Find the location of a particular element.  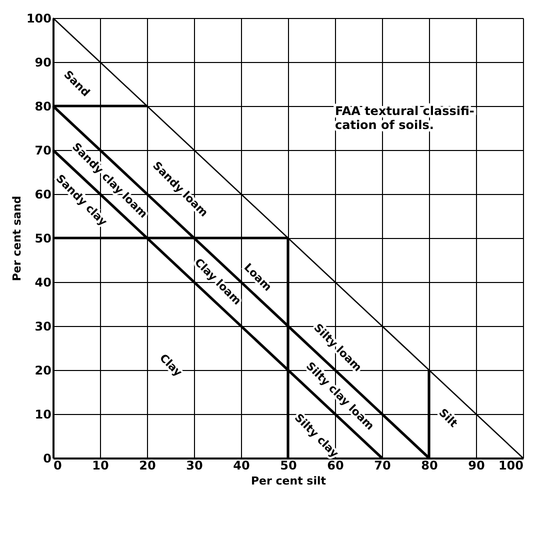

annotation: Silt is located at coordinates (448, 418).